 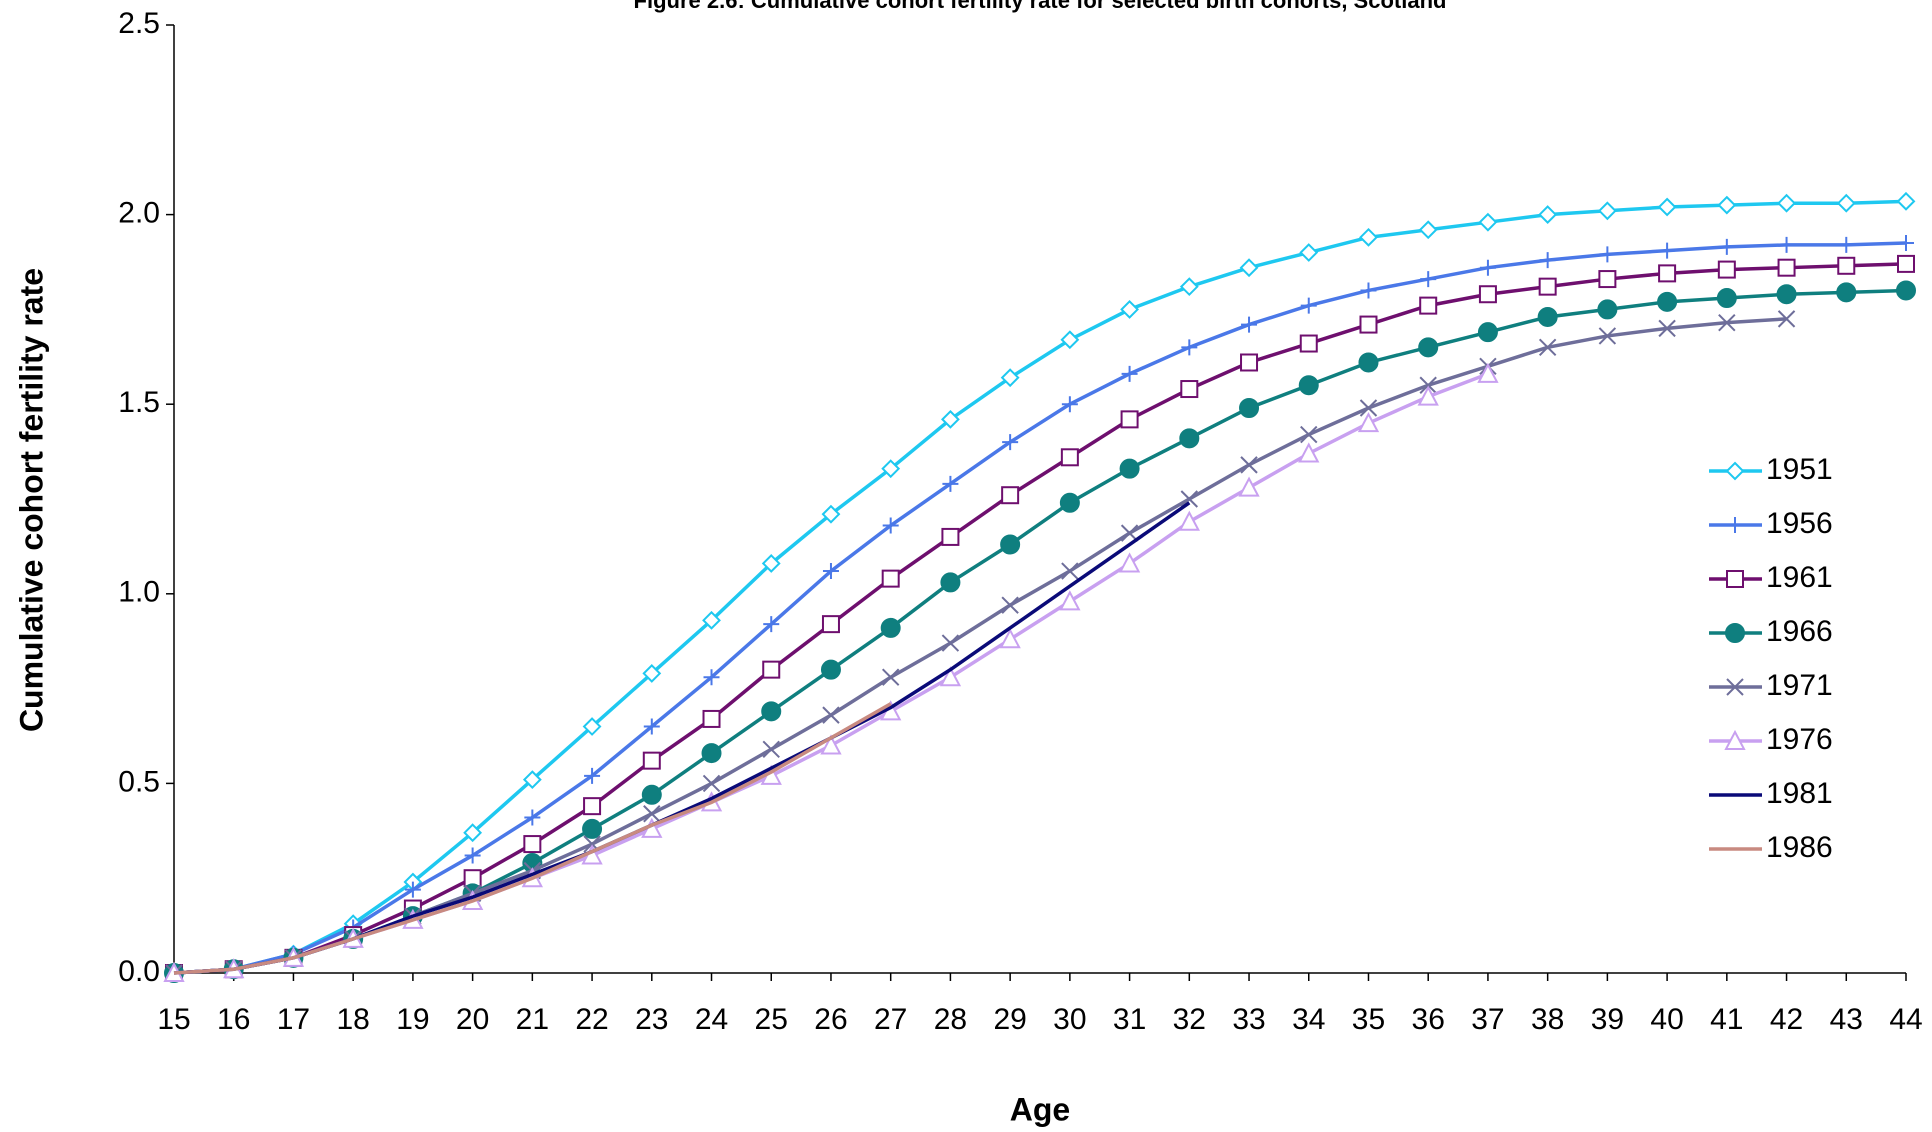 What do you see at coordinates (1799, 793) in the screenshot?
I see `legend-label: 1981` at bounding box center [1799, 793].